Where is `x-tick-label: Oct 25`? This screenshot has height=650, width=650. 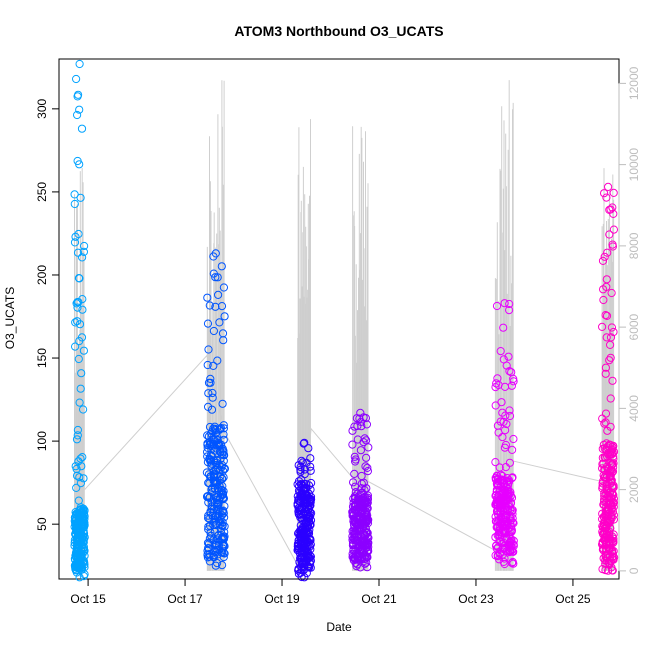
x-tick-label: Oct 25 is located at coordinates (573, 599).